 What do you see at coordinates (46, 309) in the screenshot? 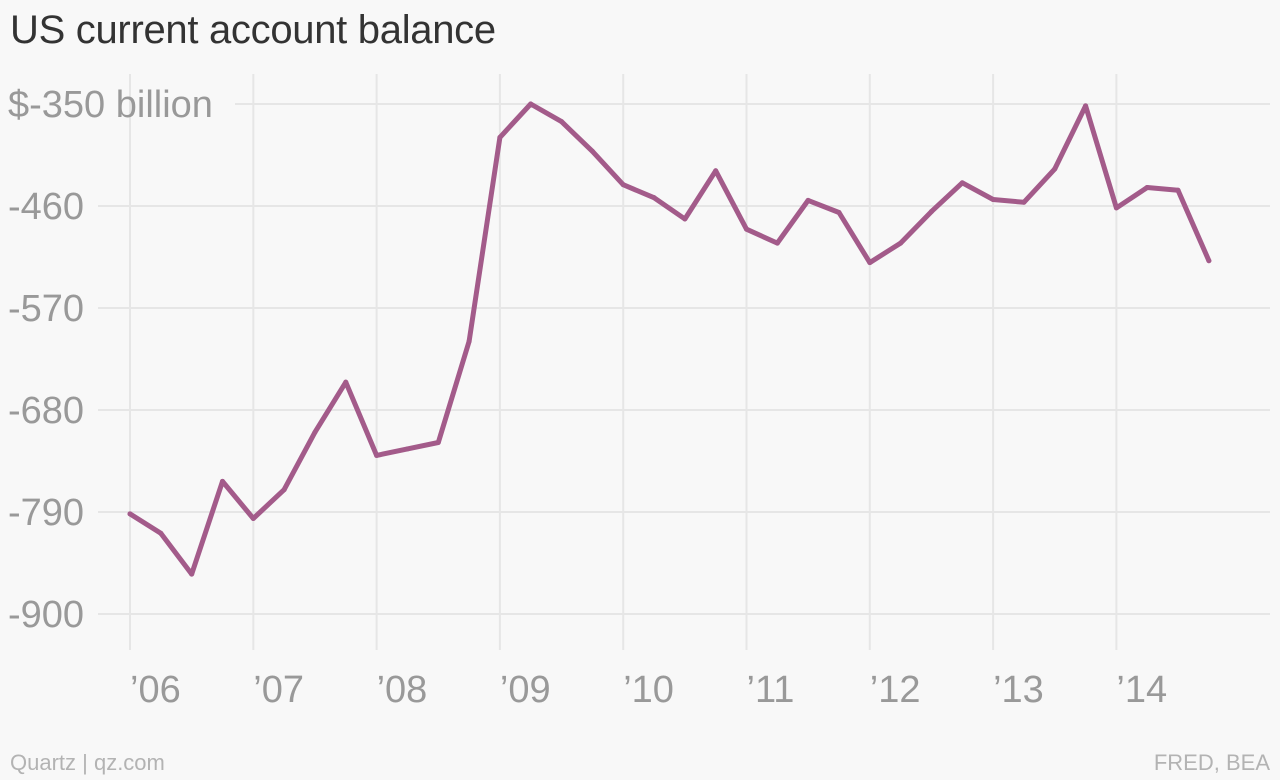
I see `y-tick-label: -570` at bounding box center [46, 309].